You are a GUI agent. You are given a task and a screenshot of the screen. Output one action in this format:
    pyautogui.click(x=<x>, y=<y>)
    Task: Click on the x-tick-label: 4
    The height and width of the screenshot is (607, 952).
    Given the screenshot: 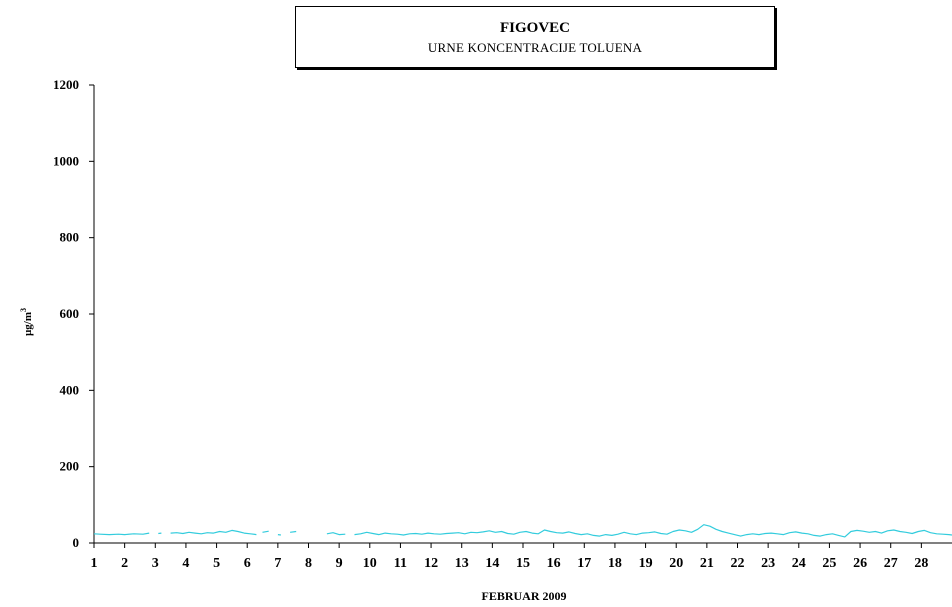 What is the action you would take?
    pyautogui.click(x=185, y=563)
    